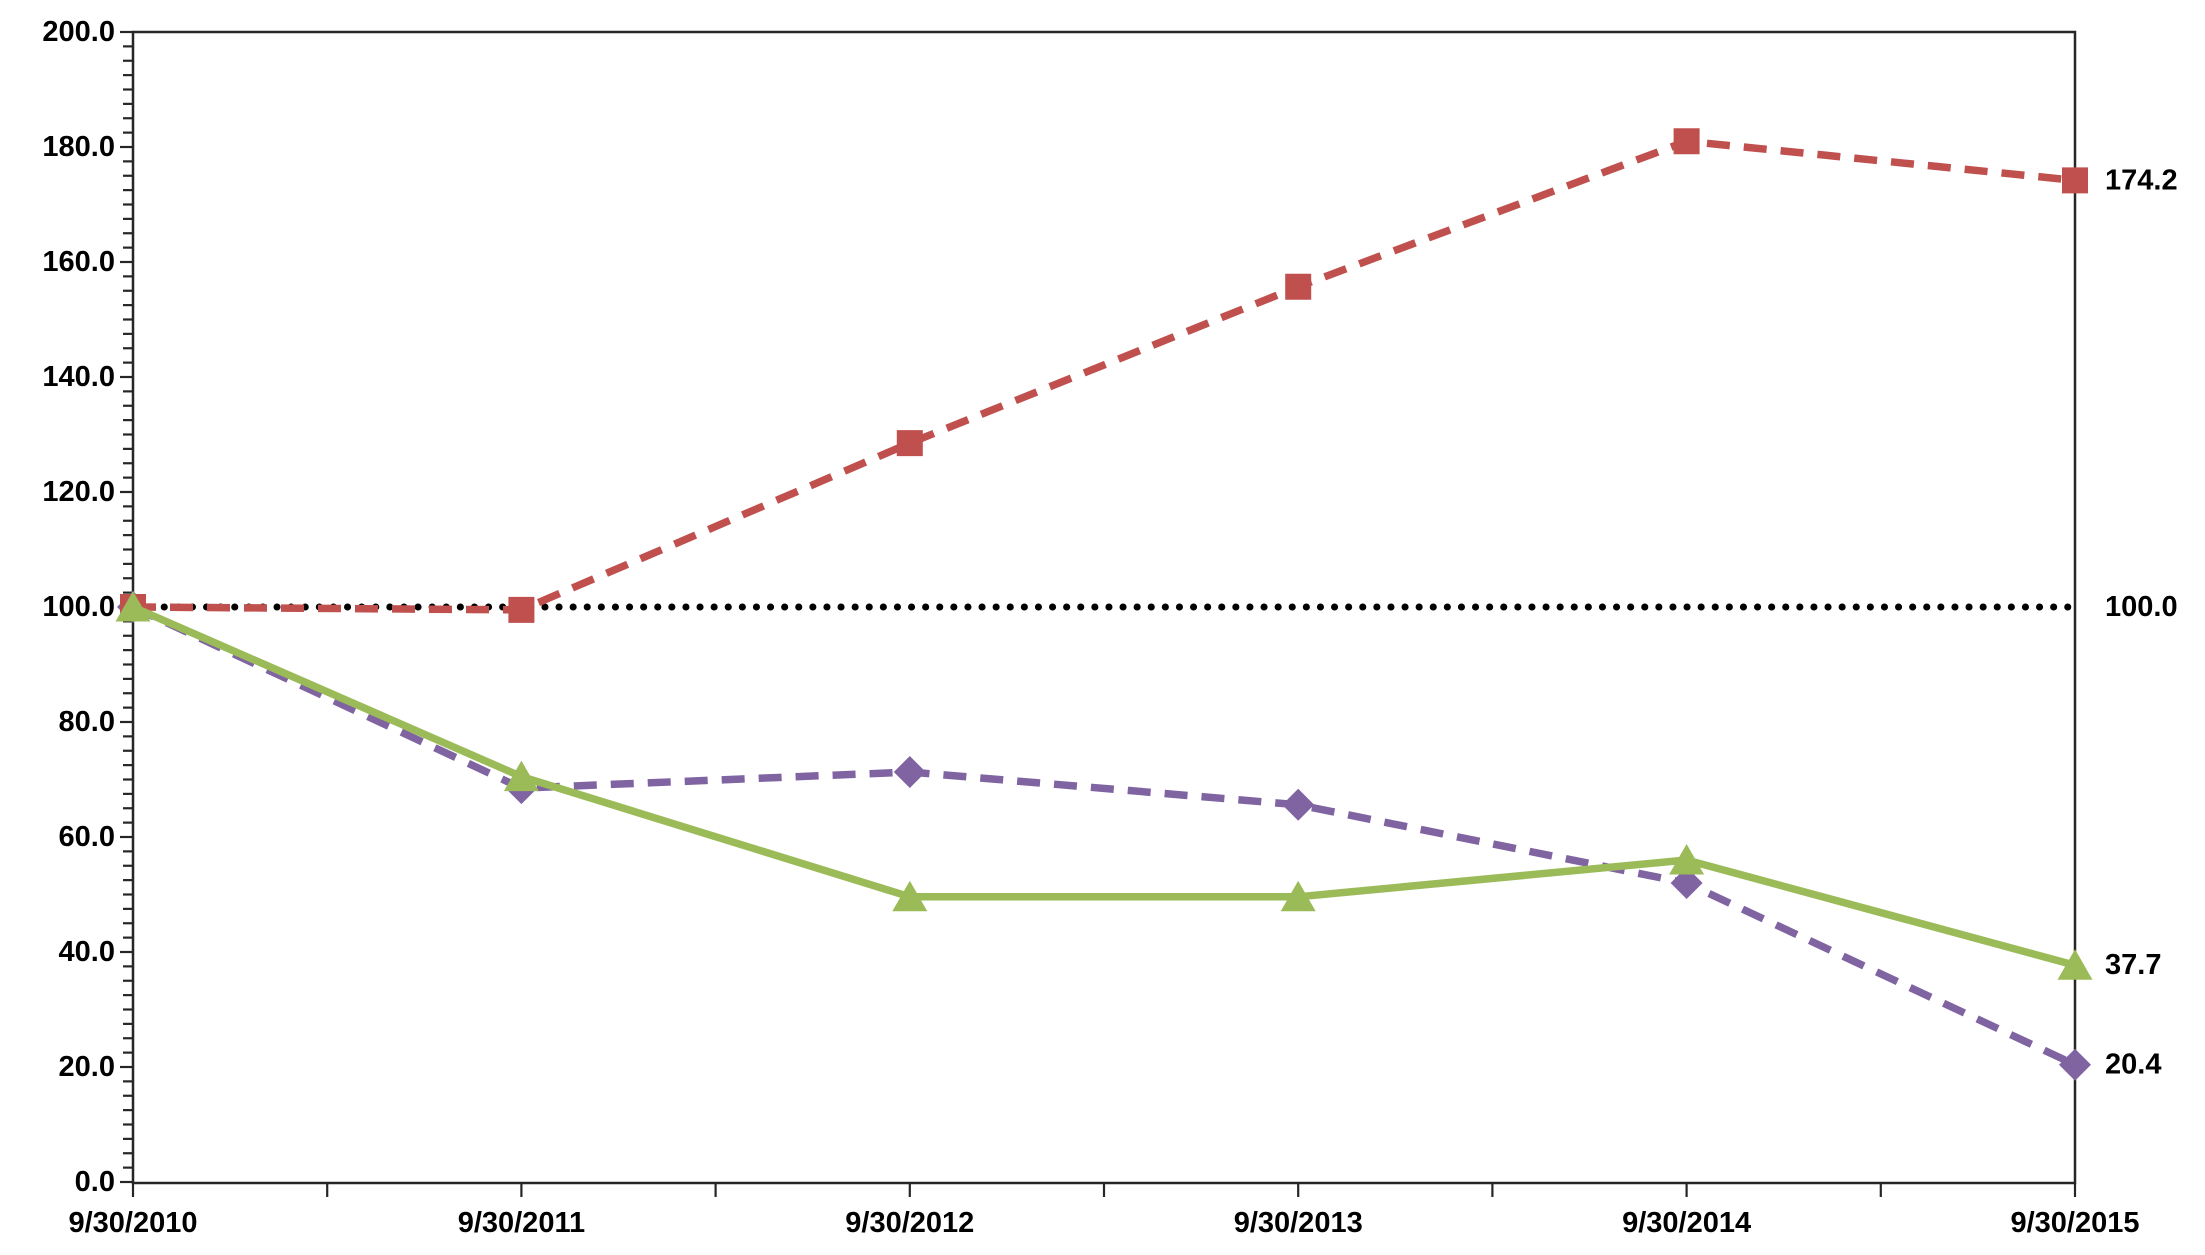 This screenshot has width=2205, height=1255. I want to click on x-axis-tick-label: 9/30/2012, so click(909, 1223).